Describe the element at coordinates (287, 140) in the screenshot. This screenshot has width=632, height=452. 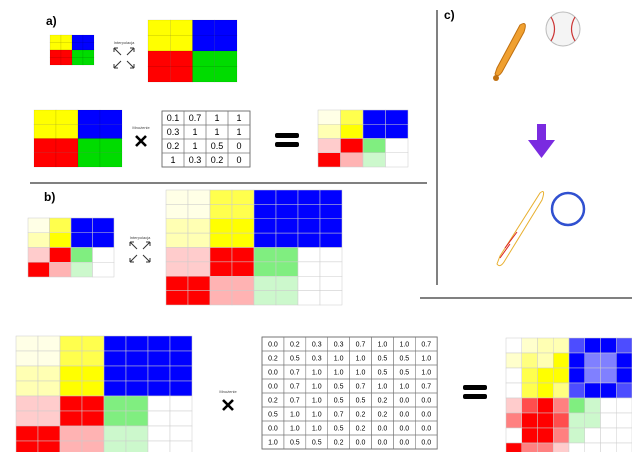
I see `equals-sign` at that location.